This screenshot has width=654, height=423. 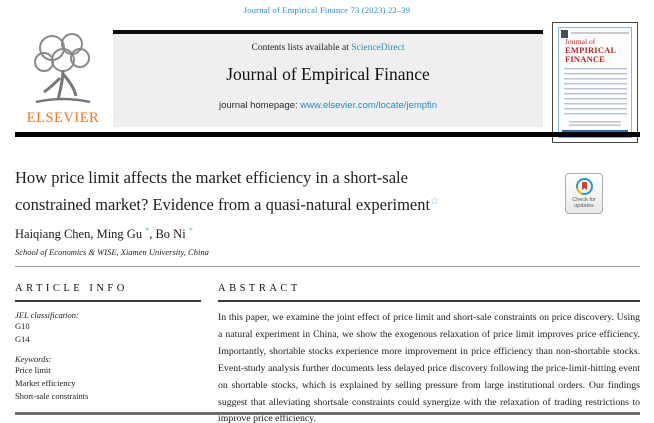 What do you see at coordinates (22, 326) in the screenshot?
I see `jel-code: G10` at bounding box center [22, 326].